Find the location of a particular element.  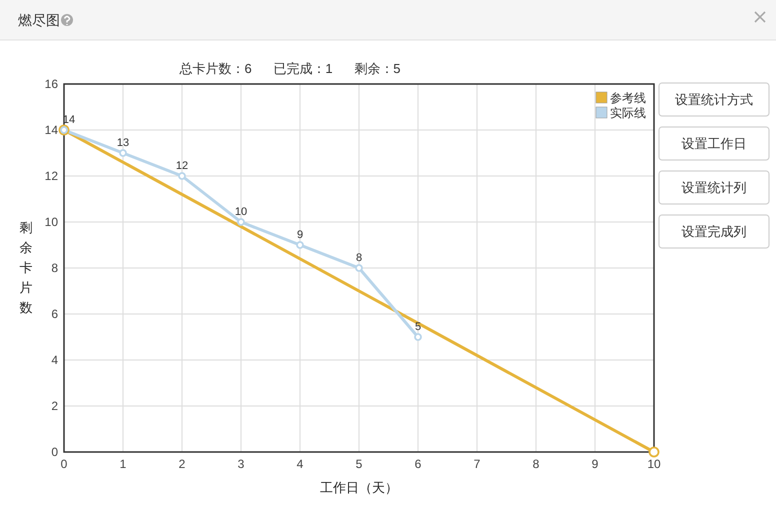

x-tick-label: 7 is located at coordinates (477, 464).